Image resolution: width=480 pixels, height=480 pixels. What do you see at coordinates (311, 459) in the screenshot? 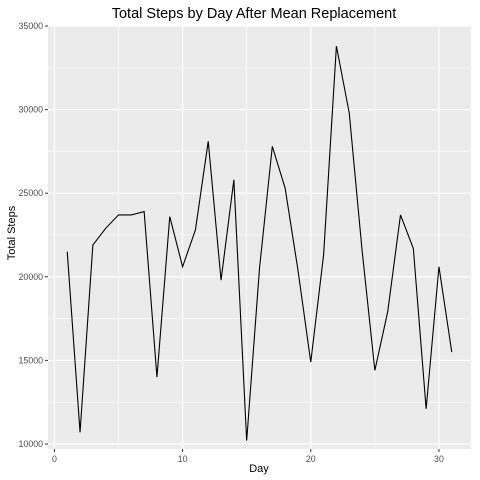
I see `x-tick-label: 20` at bounding box center [311, 459].